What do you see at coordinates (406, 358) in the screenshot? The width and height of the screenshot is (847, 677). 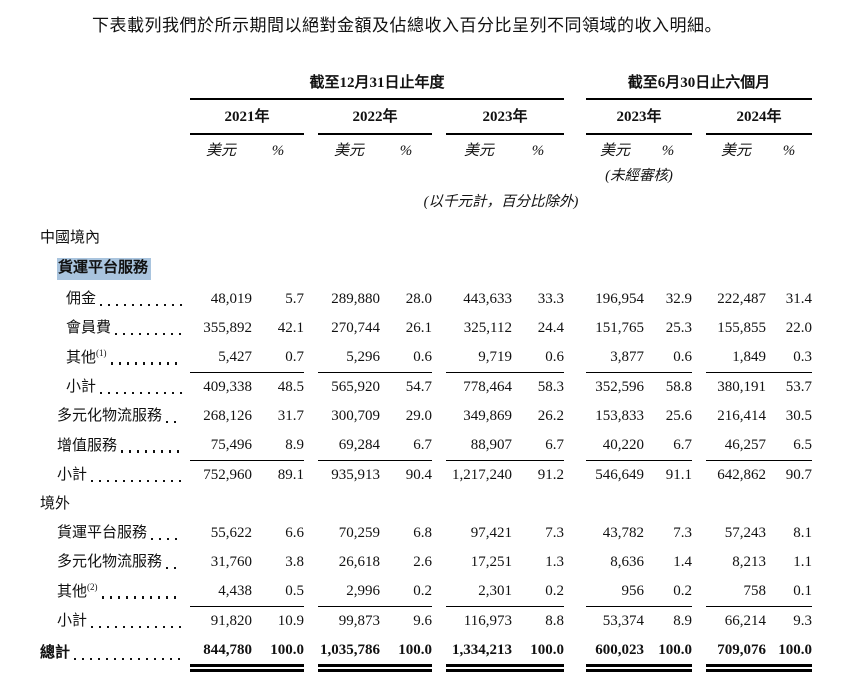 I see `percent-value: 0.6` at bounding box center [406, 358].